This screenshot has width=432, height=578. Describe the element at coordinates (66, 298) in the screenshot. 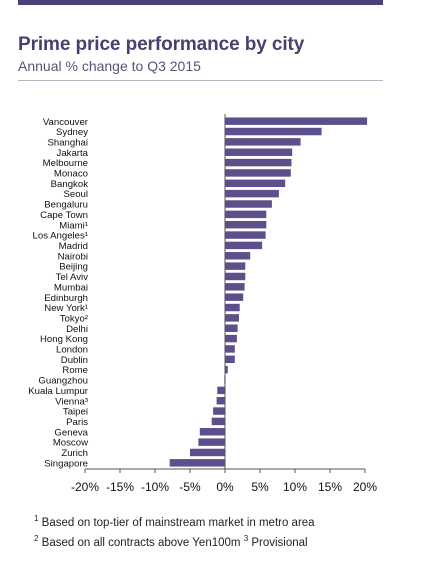

I see `category-label: Edinburgh` at that location.